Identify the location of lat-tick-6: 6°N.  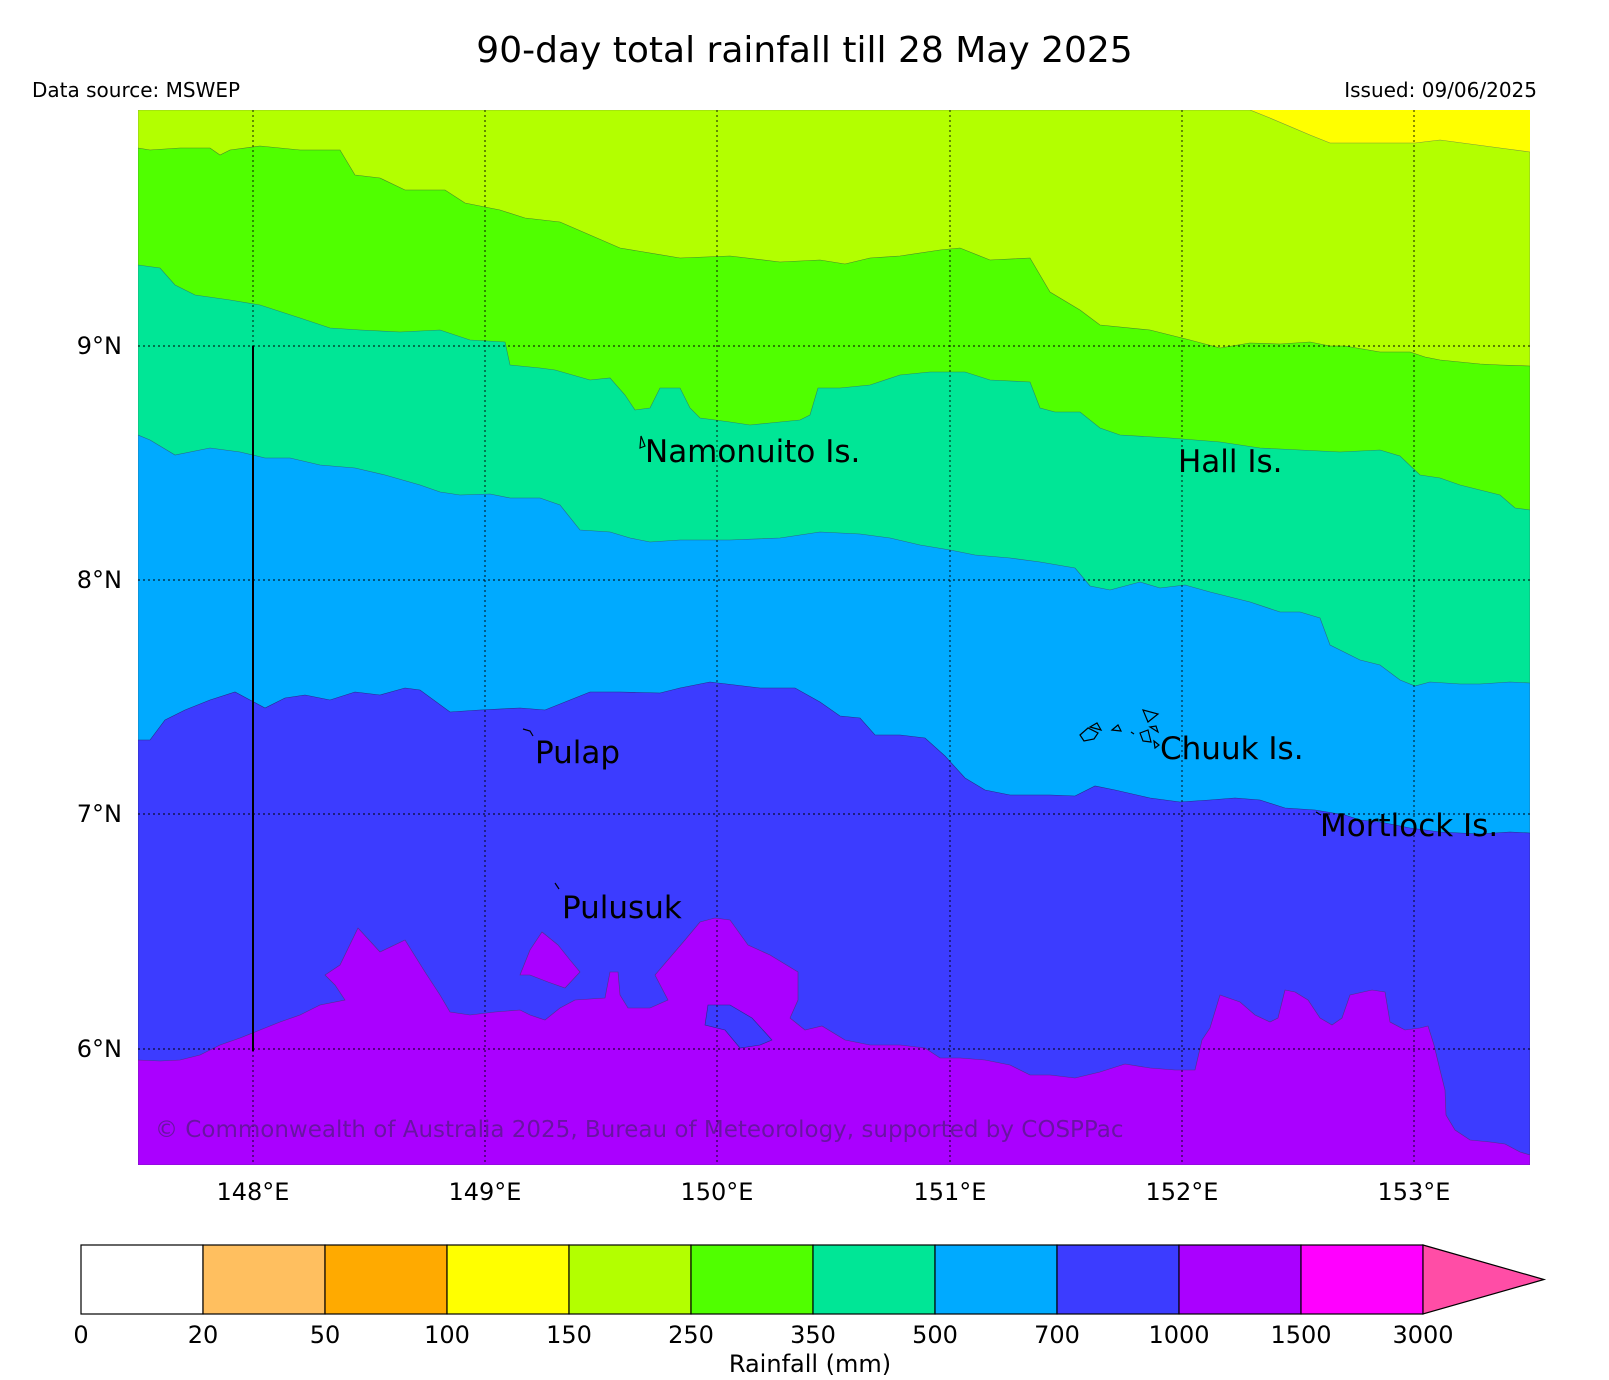
(99, 1049).